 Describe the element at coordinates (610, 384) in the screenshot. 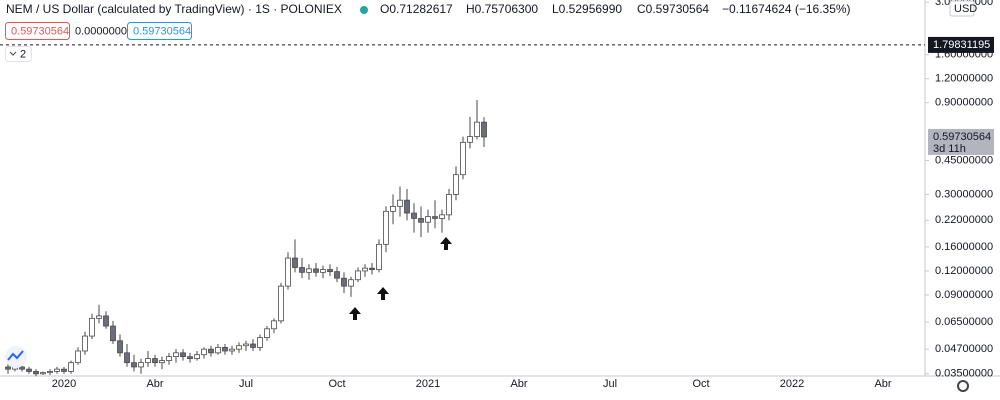

I see `x-tick-label: Jul` at that location.